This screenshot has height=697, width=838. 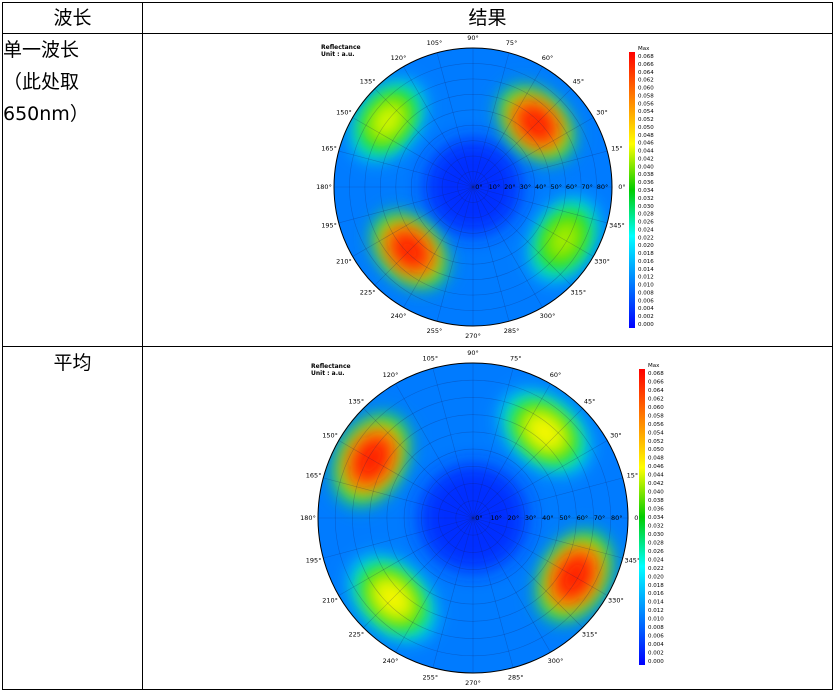 I want to click on colorbar-tick: 0.042, so click(x=656, y=484).